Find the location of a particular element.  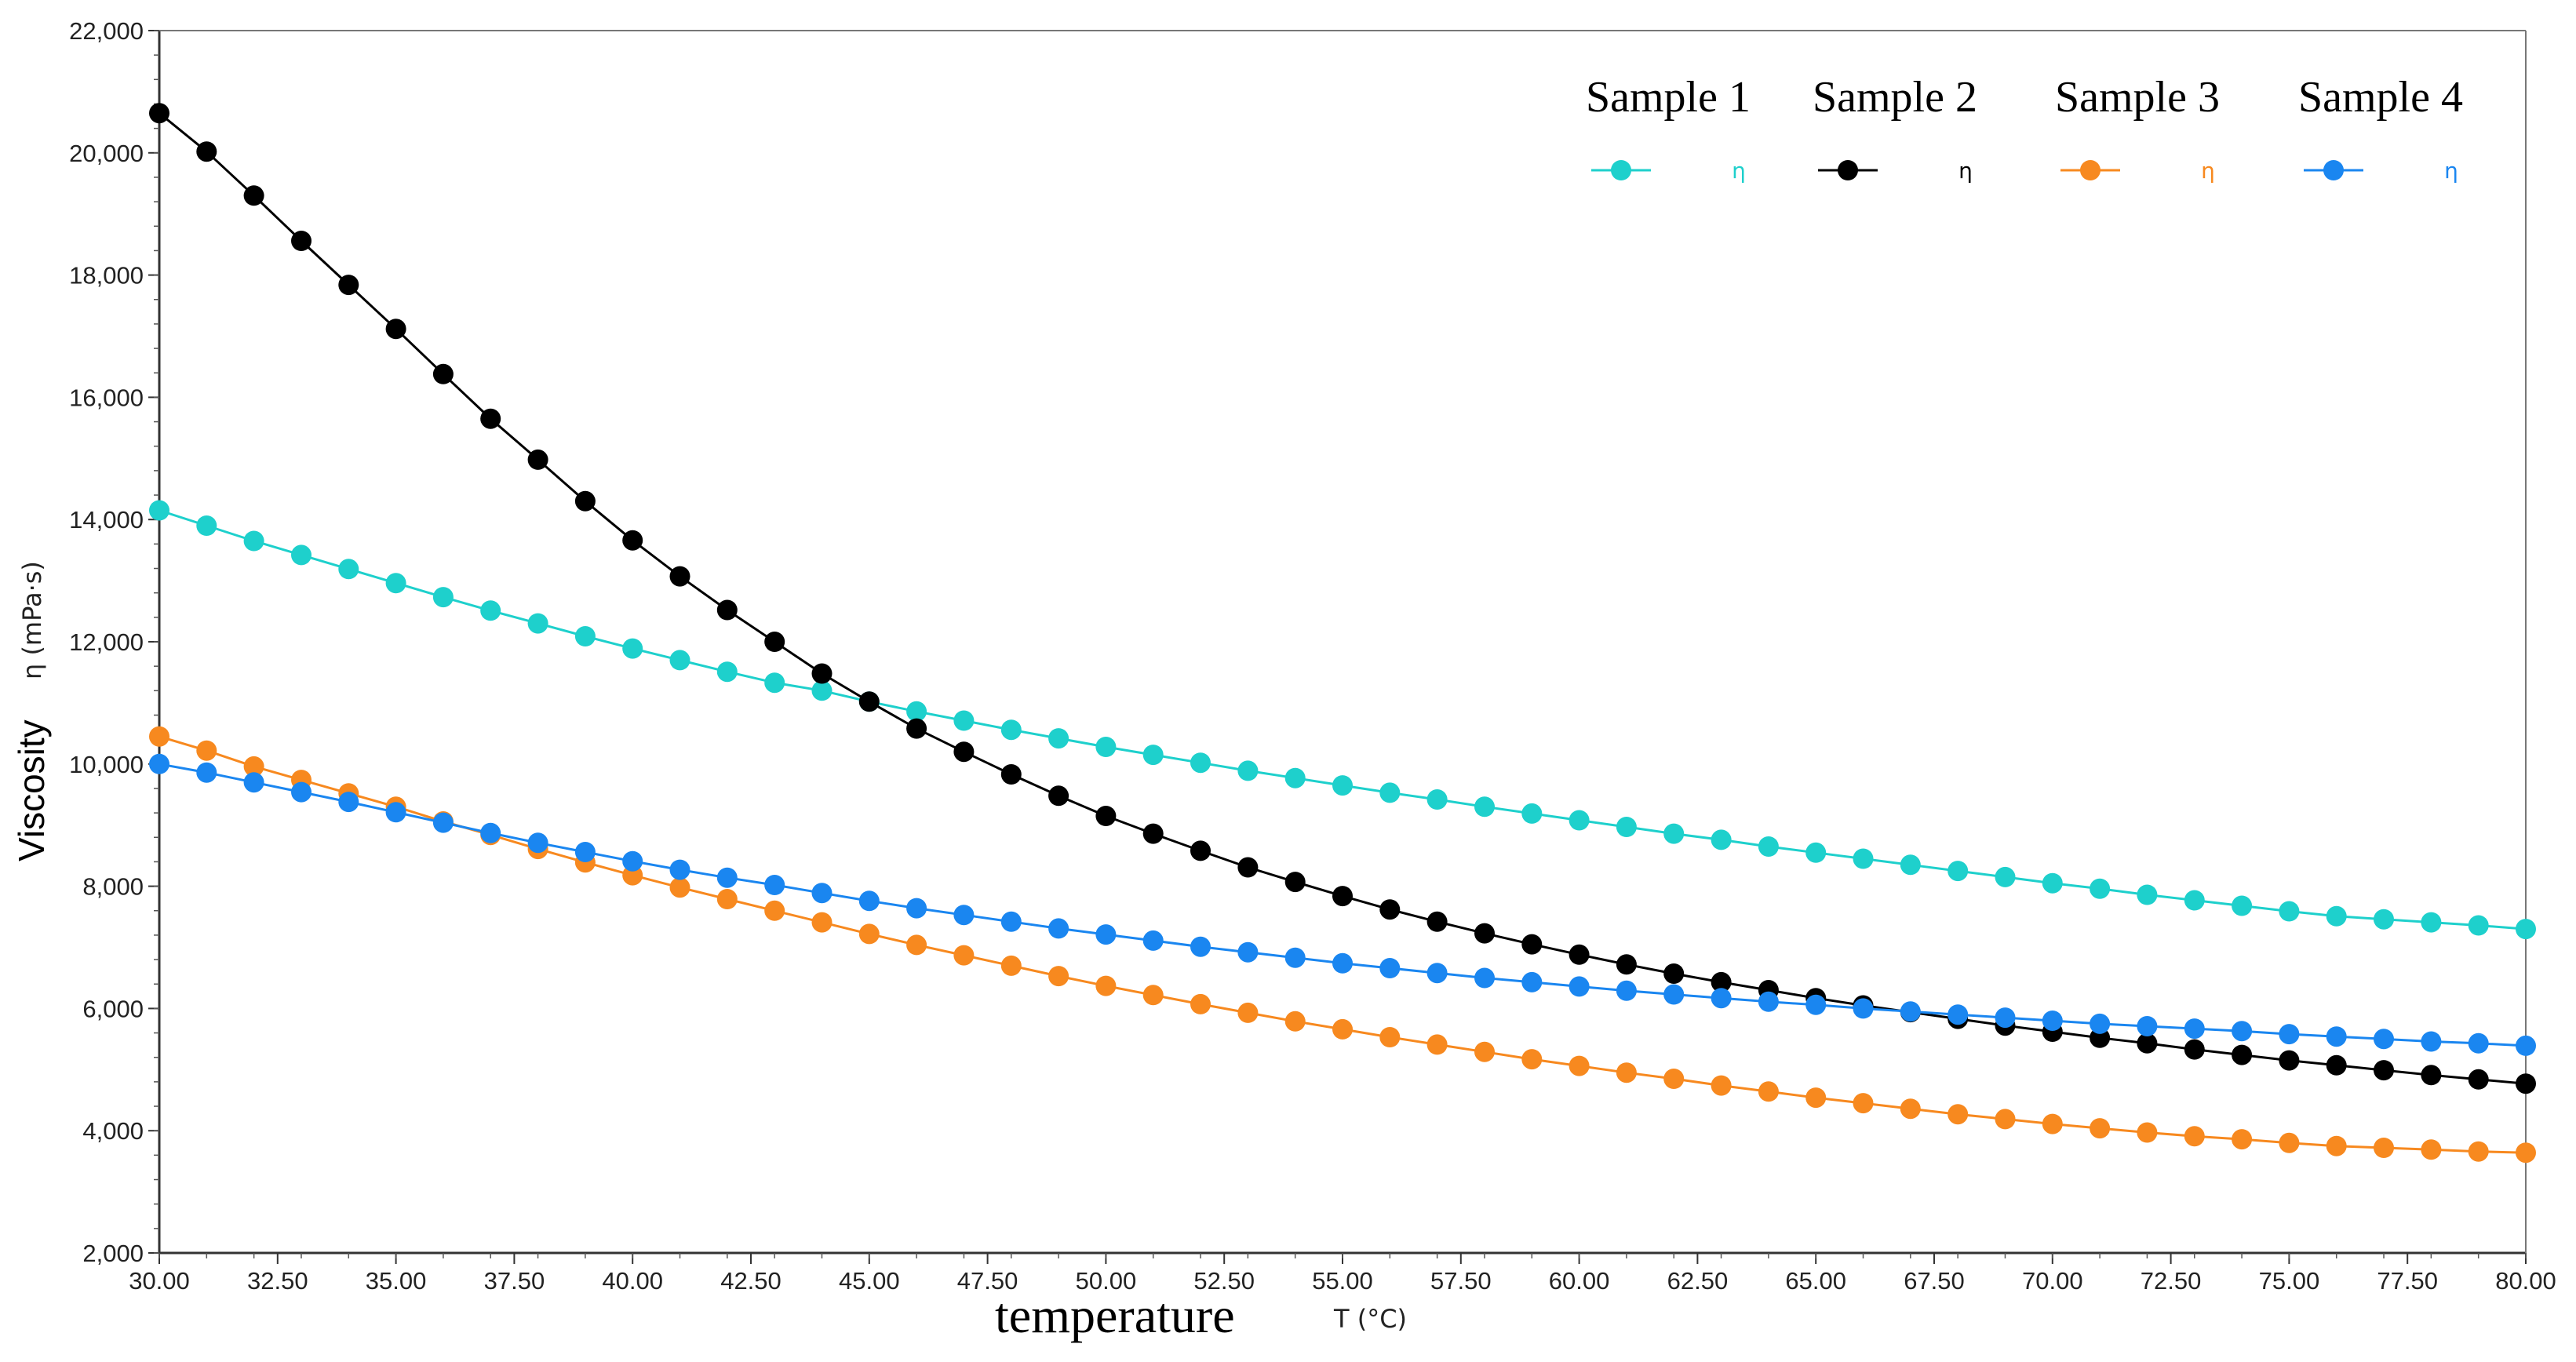

y-axis-title-group: Viscosity η (mPa·s) is located at coordinates (31, 711).